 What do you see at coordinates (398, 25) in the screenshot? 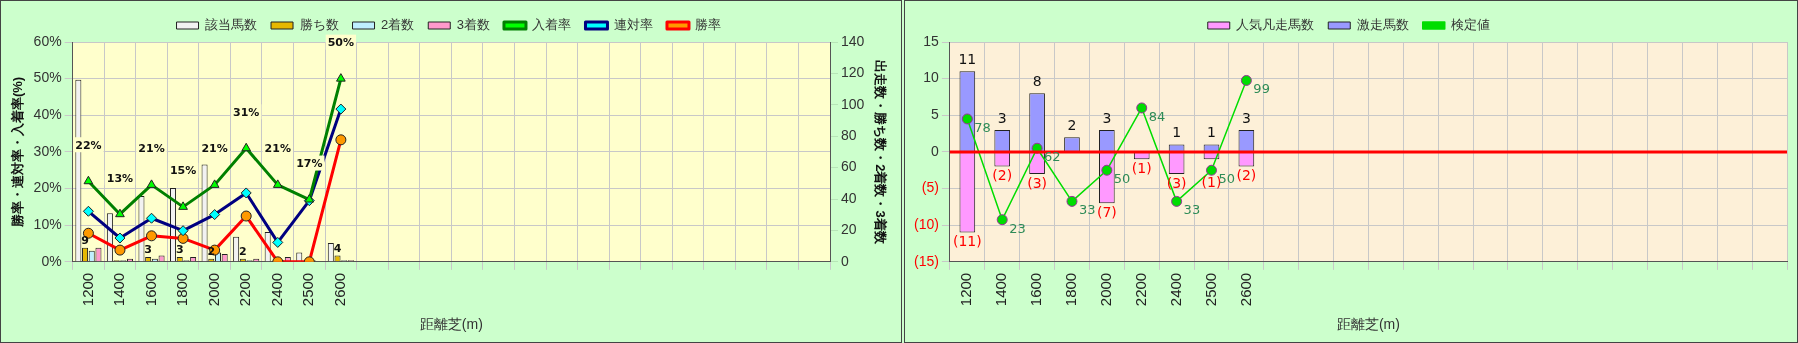
I see `legend-label: 2着数` at bounding box center [398, 25].